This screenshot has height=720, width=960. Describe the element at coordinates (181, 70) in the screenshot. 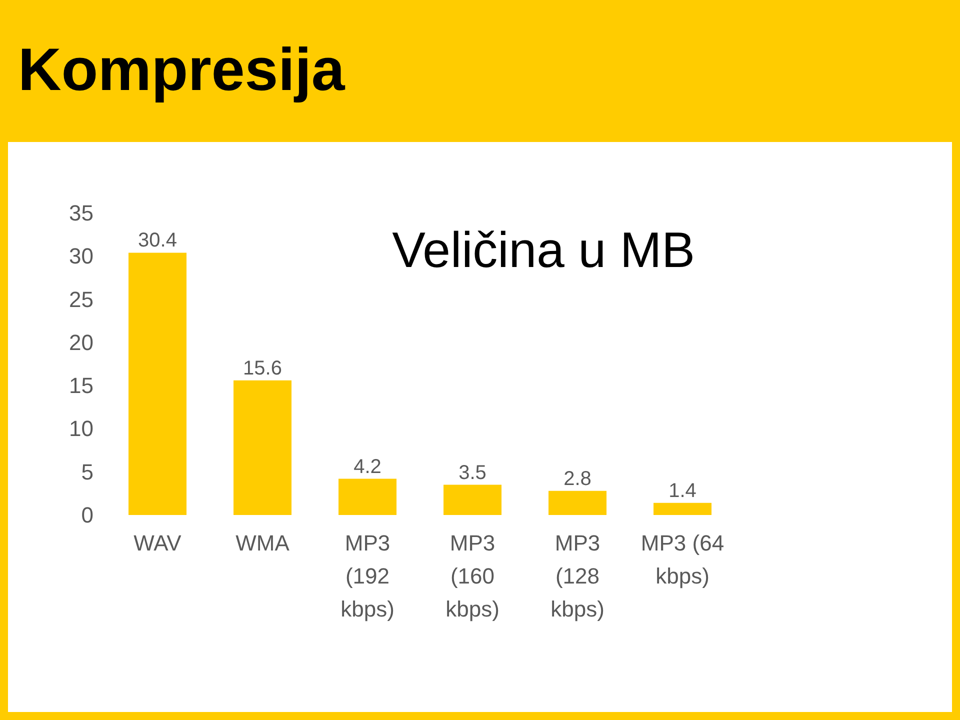

I see `chart-title: Kompresija` at that location.